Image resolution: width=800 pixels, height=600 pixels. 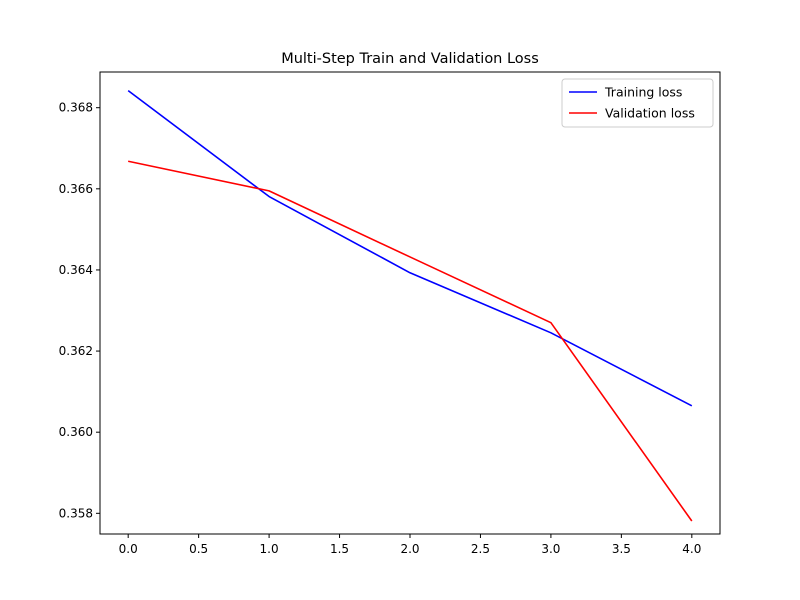 What do you see at coordinates (198, 549) in the screenshot?
I see `x-tick-label: 0.5` at bounding box center [198, 549].